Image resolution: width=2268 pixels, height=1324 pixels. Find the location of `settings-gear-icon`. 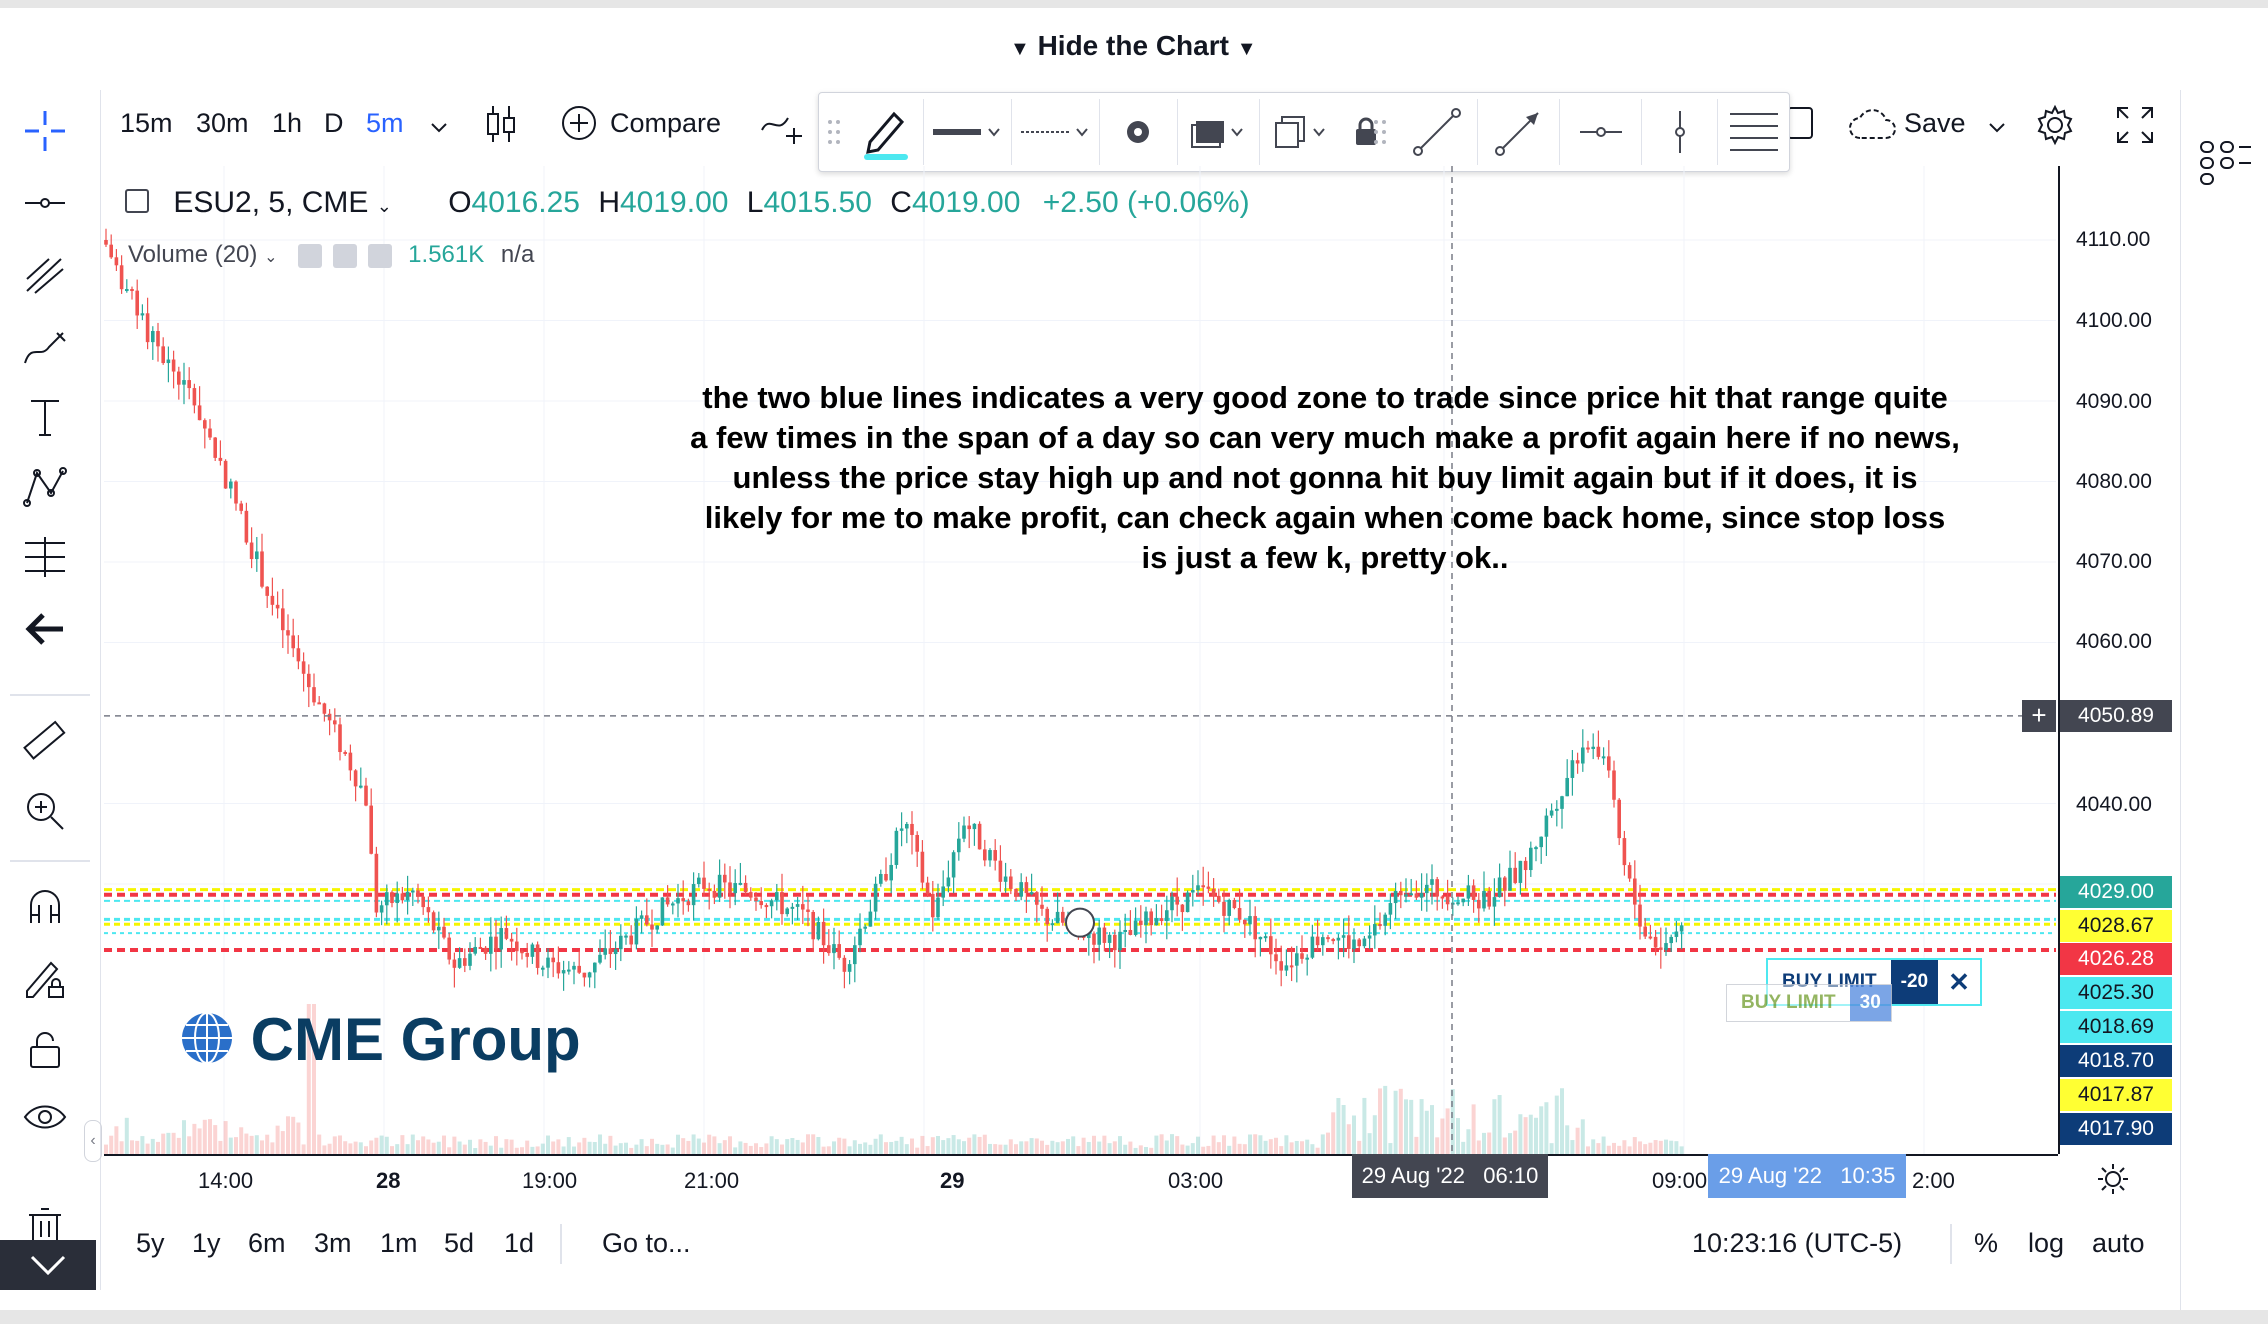

settings-gear-icon is located at coordinates (2055, 128).